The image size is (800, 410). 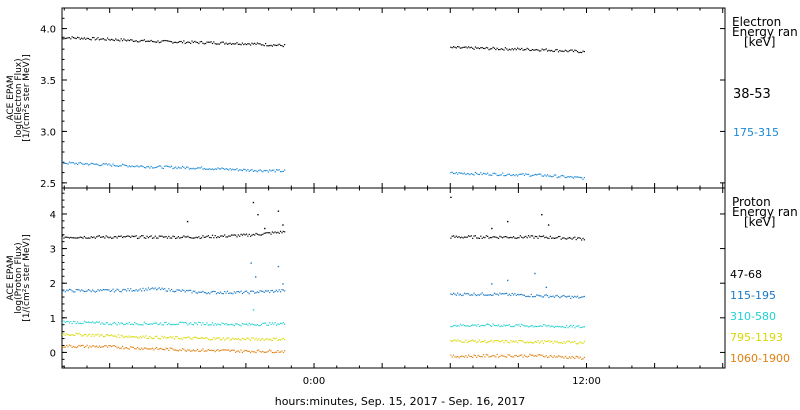 What do you see at coordinates (751, 202) in the screenshot?
I see `legend-title: Proton` at bounding box center [751, 202].